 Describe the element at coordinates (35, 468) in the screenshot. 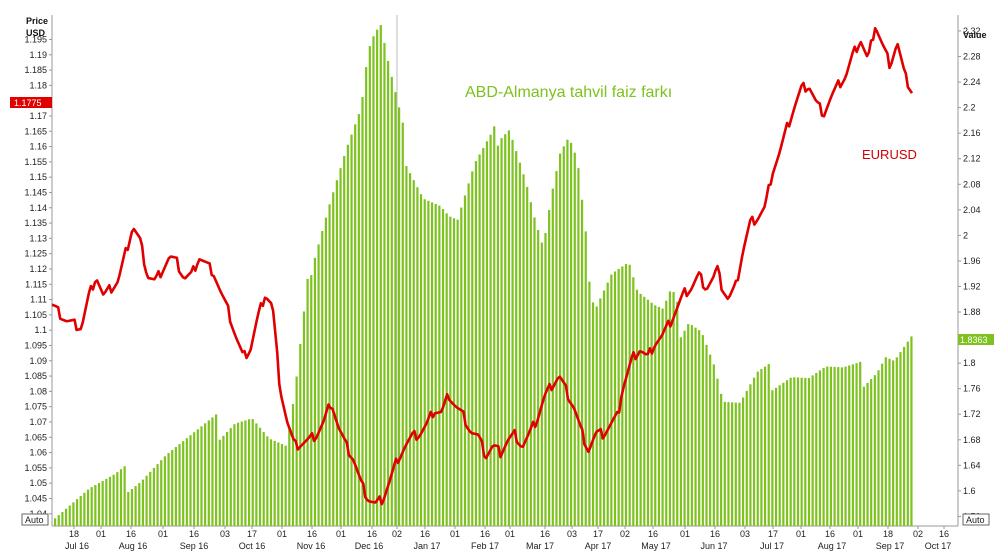

I see `left-tick-label: 1.055` at that location.